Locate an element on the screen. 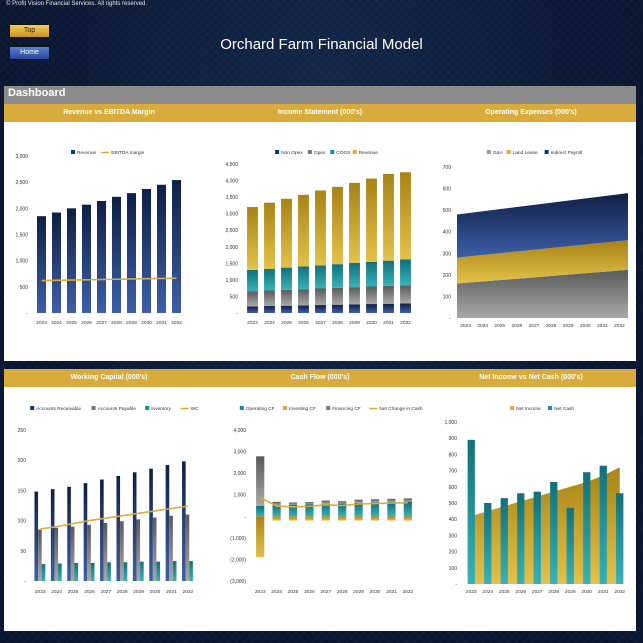 The image size is (643, 643). rev-ytick-label: 3,000 is located at coordinates (21, 157).